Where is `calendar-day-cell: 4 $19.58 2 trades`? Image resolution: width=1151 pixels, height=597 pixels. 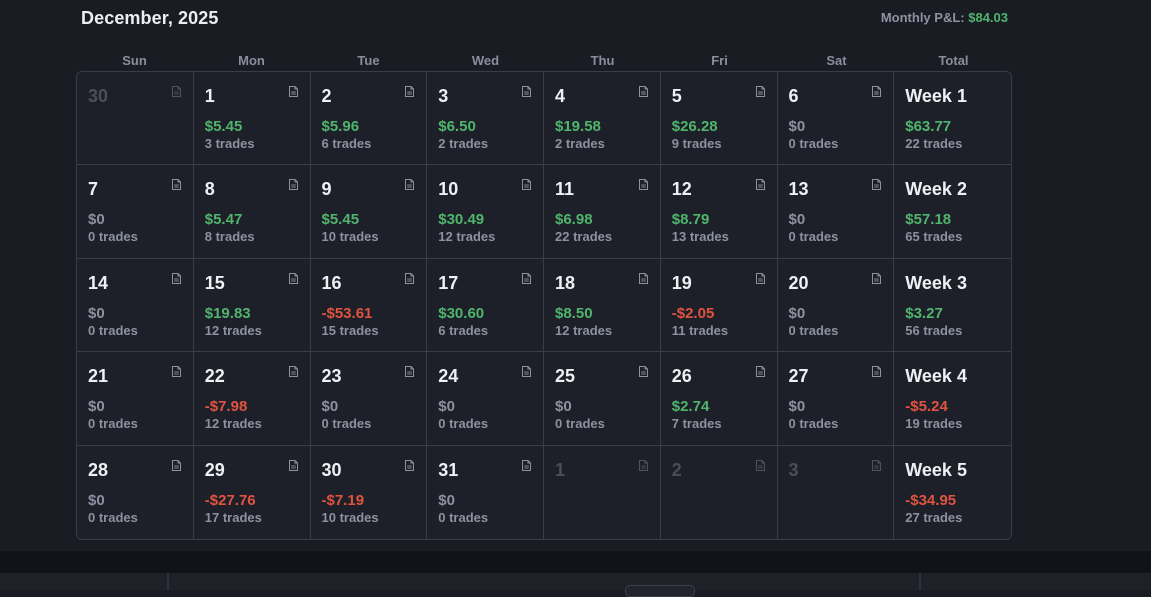 calendar-day-cell: 4 $19.58 2 trades is located at coordinates (602, 119).